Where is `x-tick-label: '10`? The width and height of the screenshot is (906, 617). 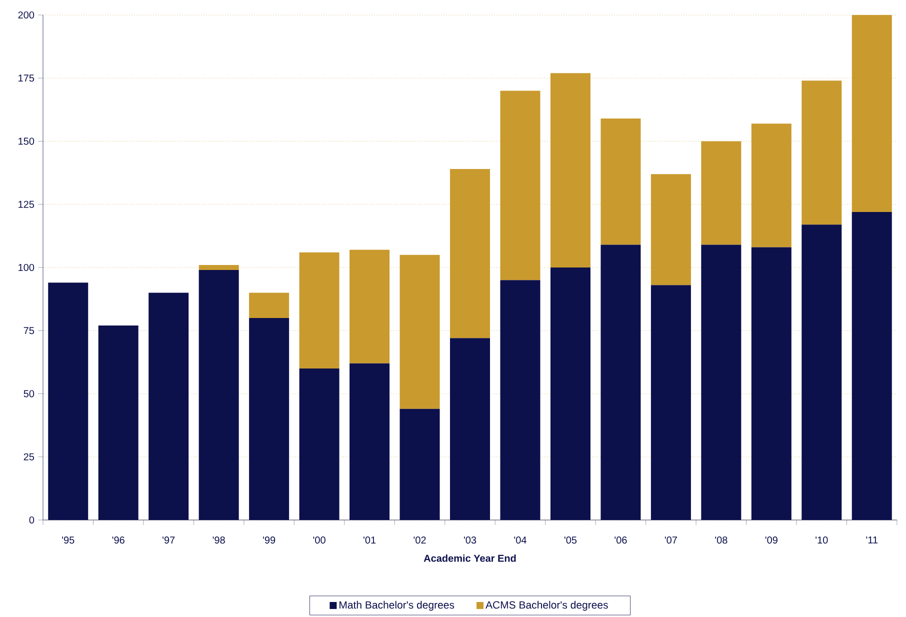
x-tick-label: '10 is located at coordinates (822, 540).